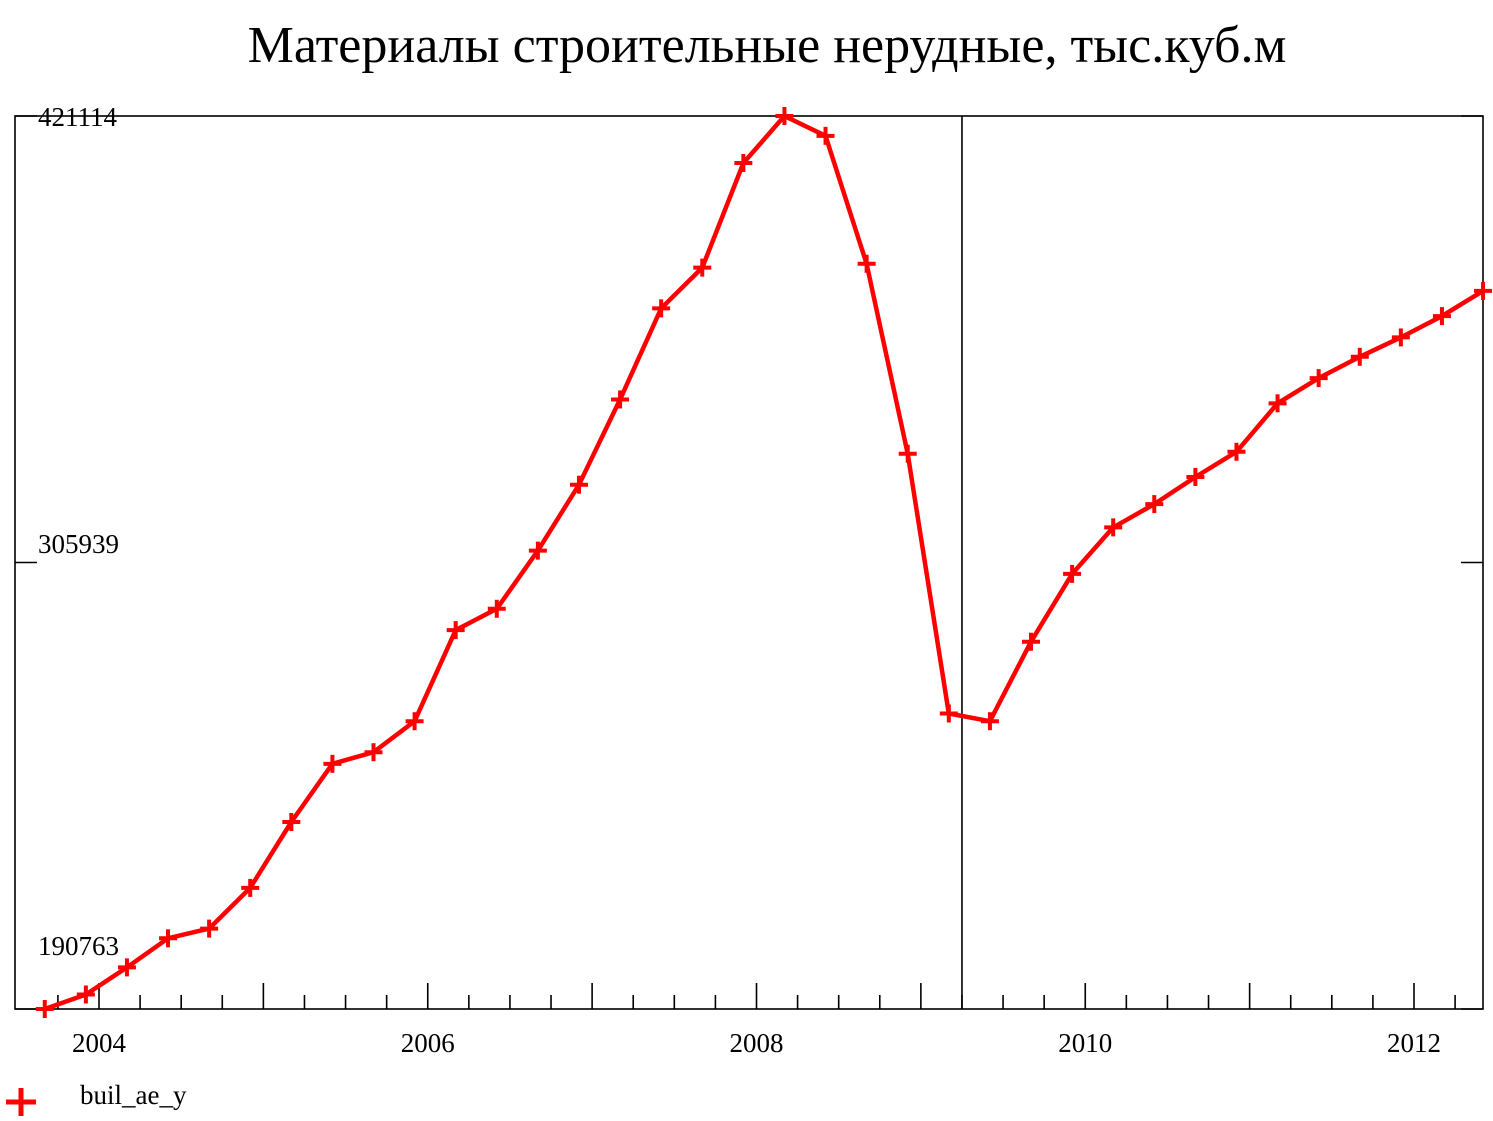  Describe the element at coordinates (1414, 1043) in the screenshot. I see `x-tick-label-4: 2012` at that location.